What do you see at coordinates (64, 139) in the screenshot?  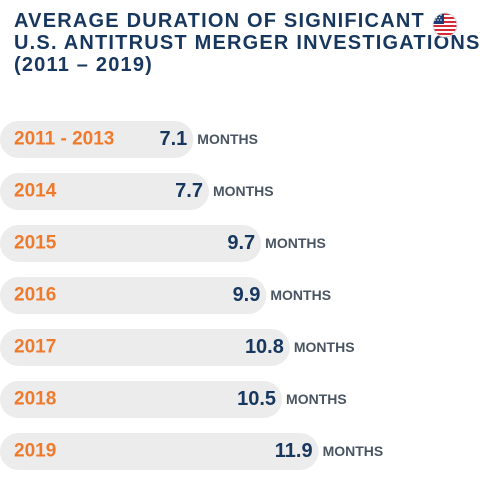 I see `category-label-0: 2011 - 2013` at bounding box center [64, 139].